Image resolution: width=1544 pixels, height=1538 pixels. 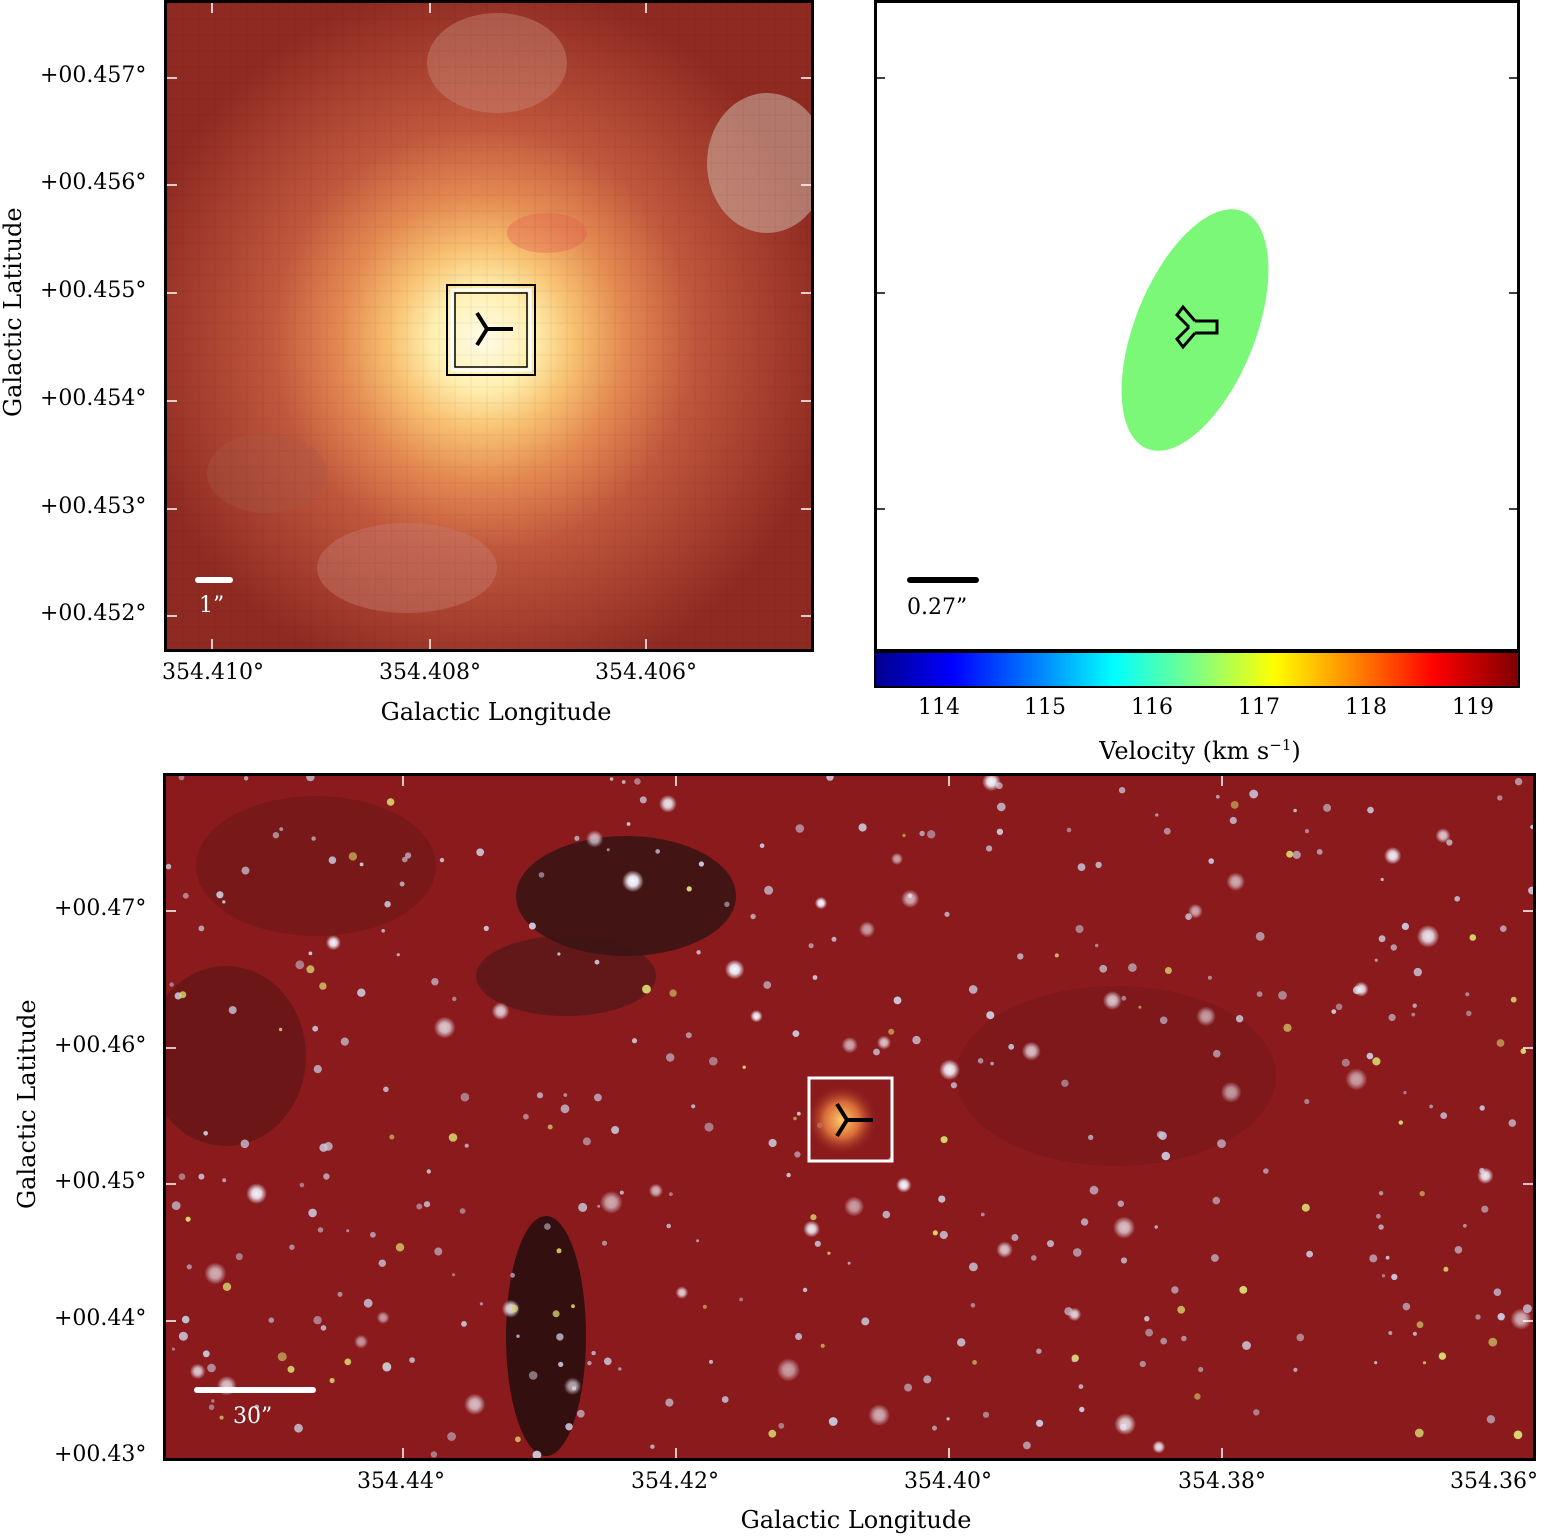 I want to click on scale-bar-label: 30”, so click(x=253, y=1416).